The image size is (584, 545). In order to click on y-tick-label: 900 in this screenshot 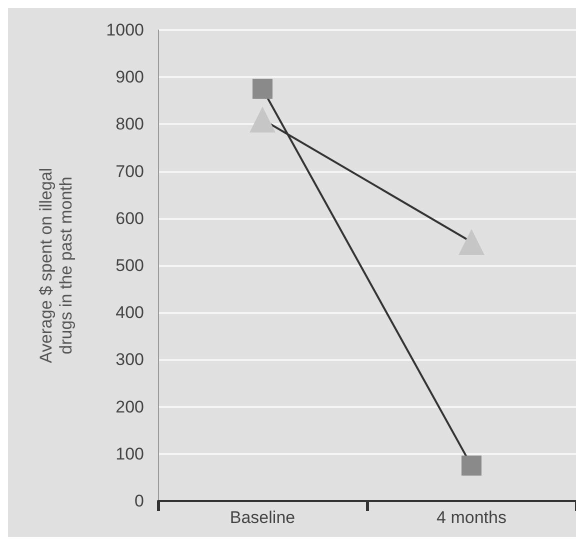, I will do `click(130, 77)`.